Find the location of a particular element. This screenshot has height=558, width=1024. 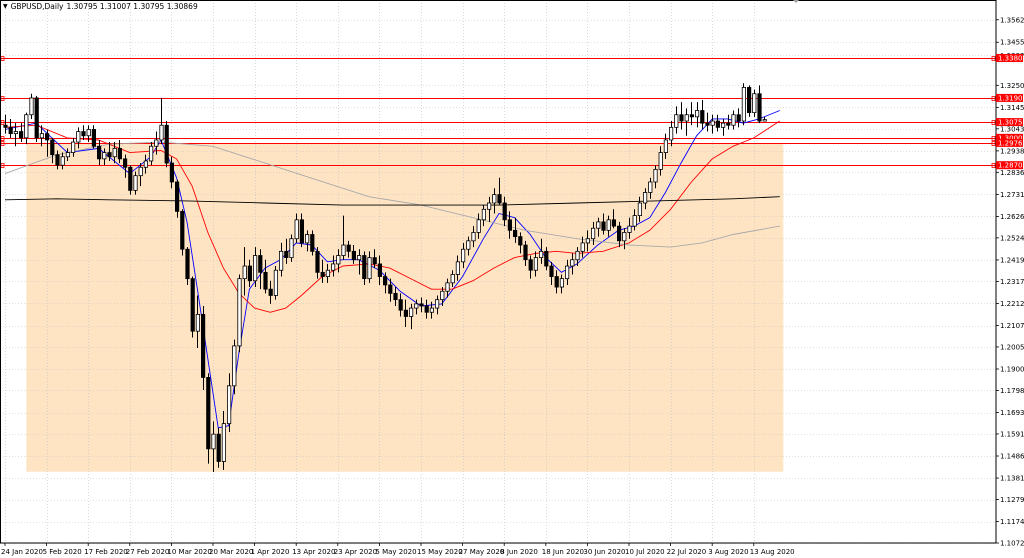

x-tick-label: 20 Mar 2020 is located at coordinates (231, 552).